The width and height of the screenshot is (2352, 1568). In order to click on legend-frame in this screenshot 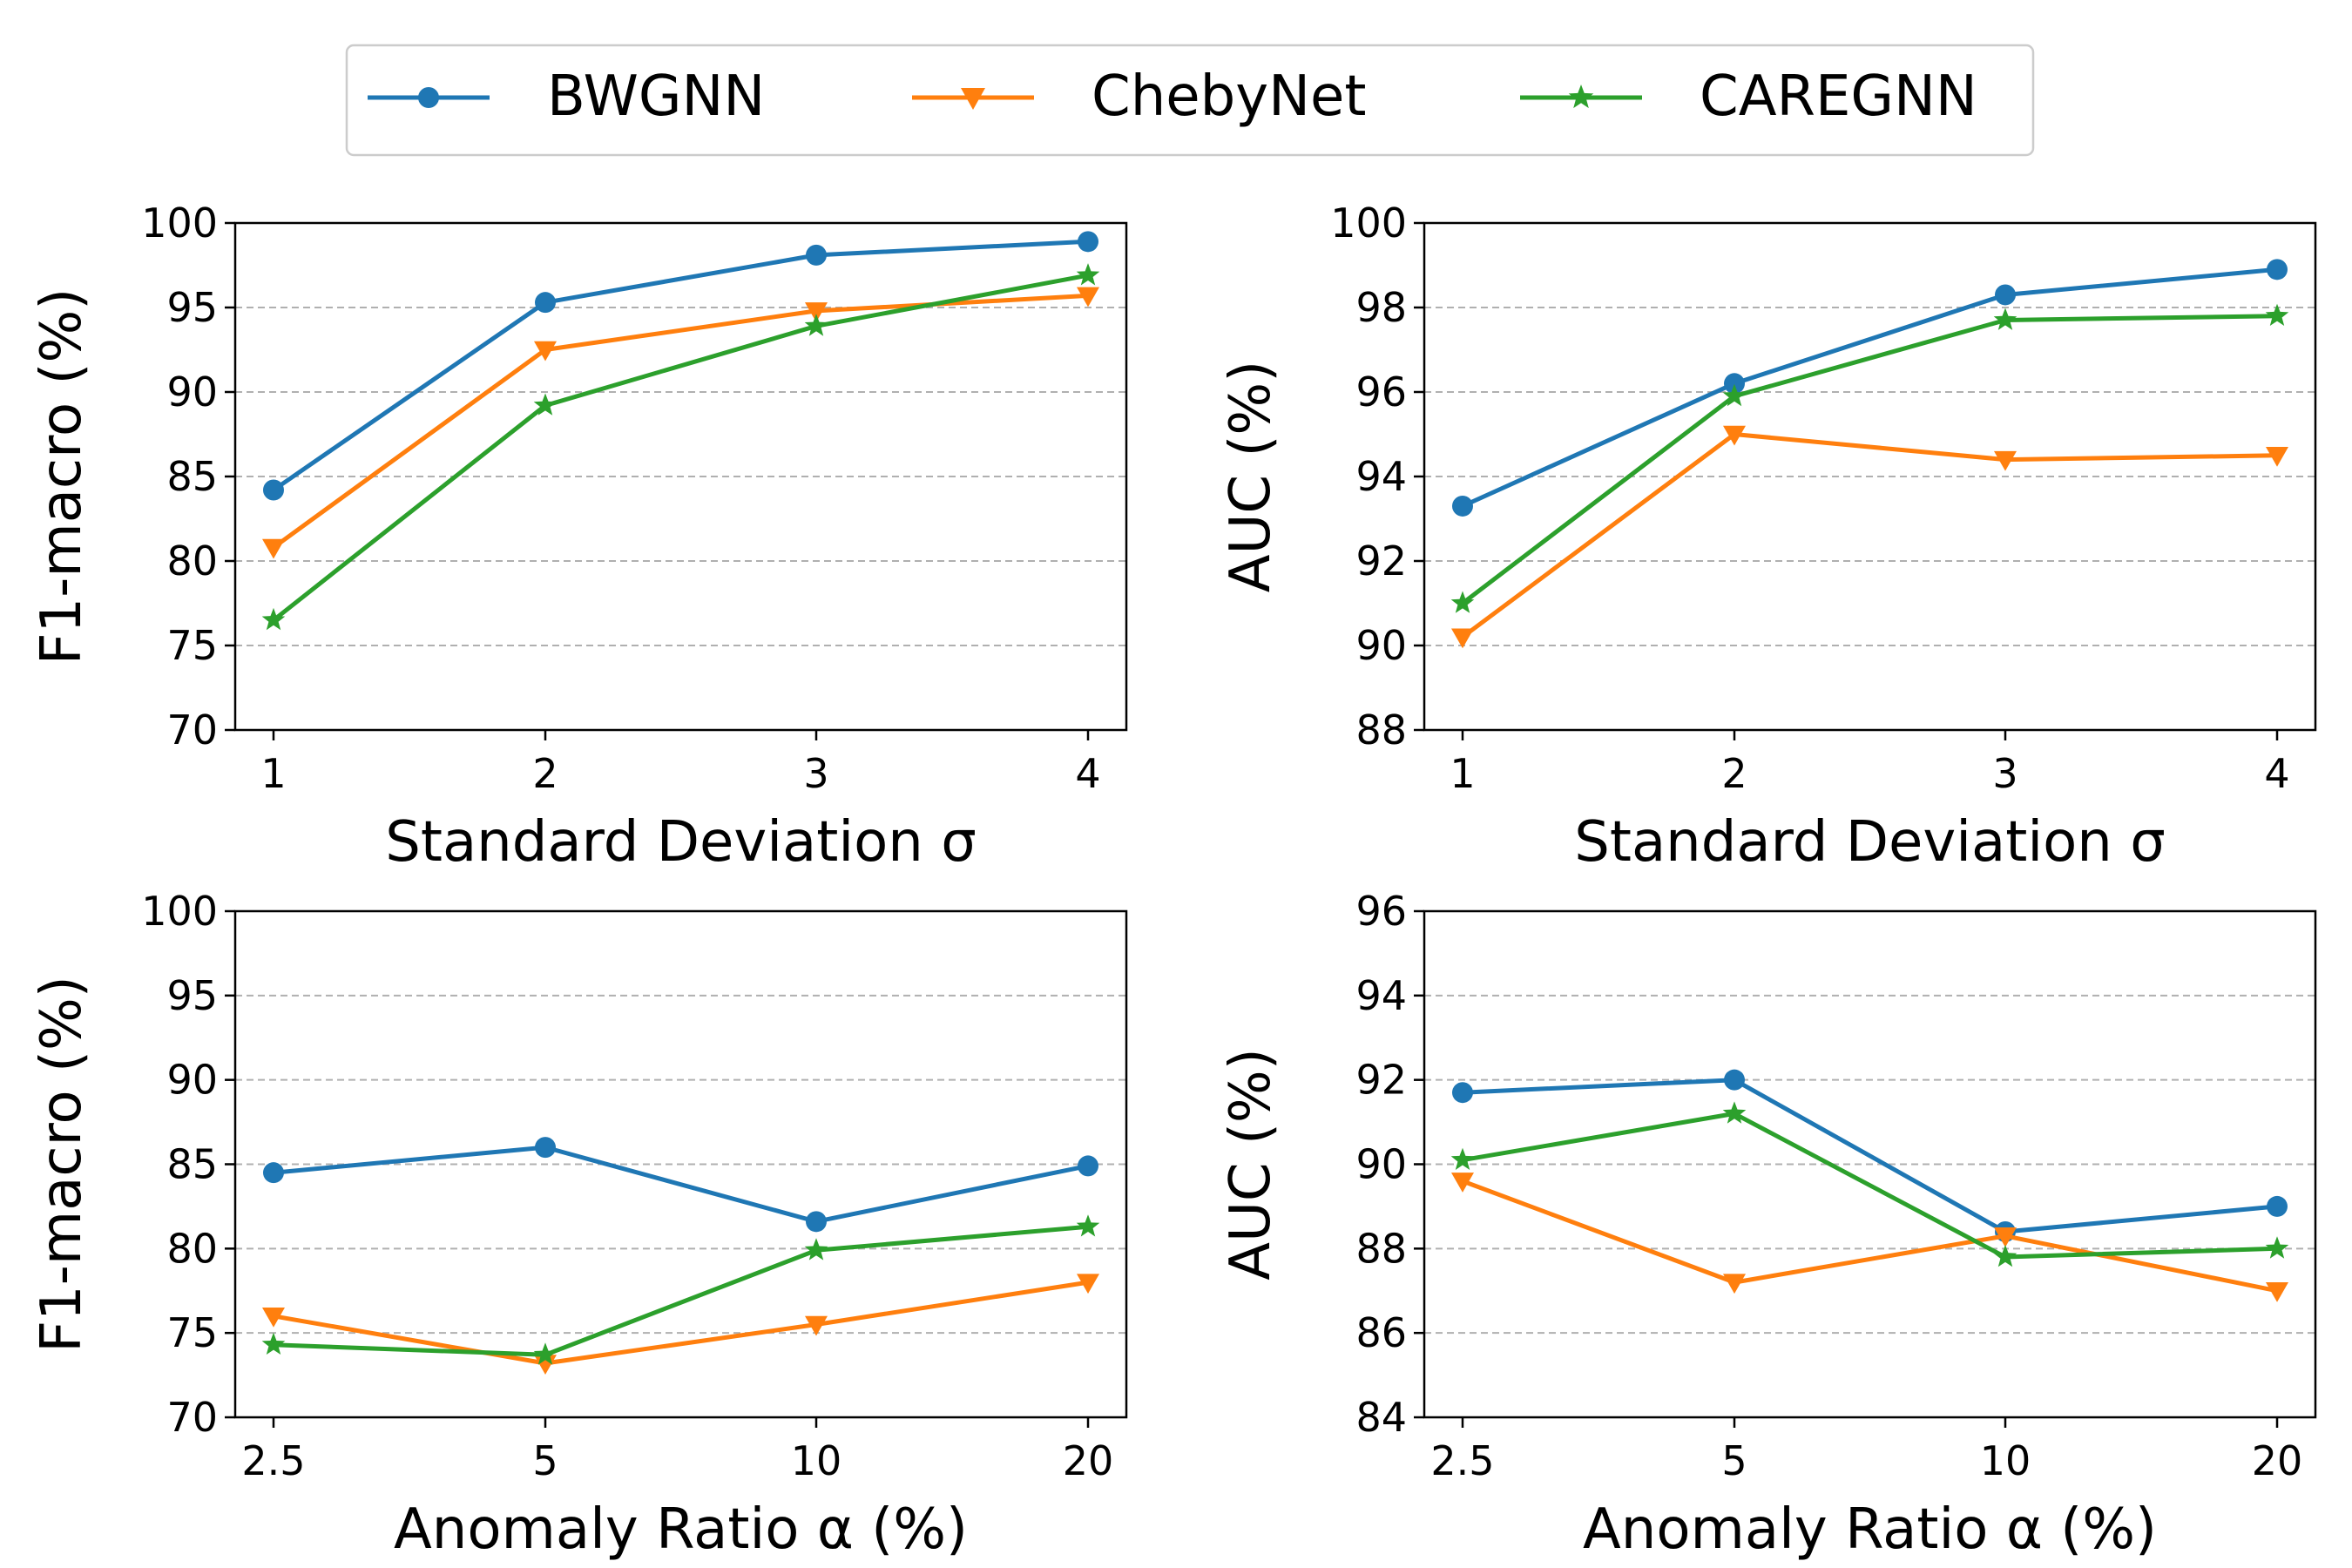, I will do `click(1190, 101)`.